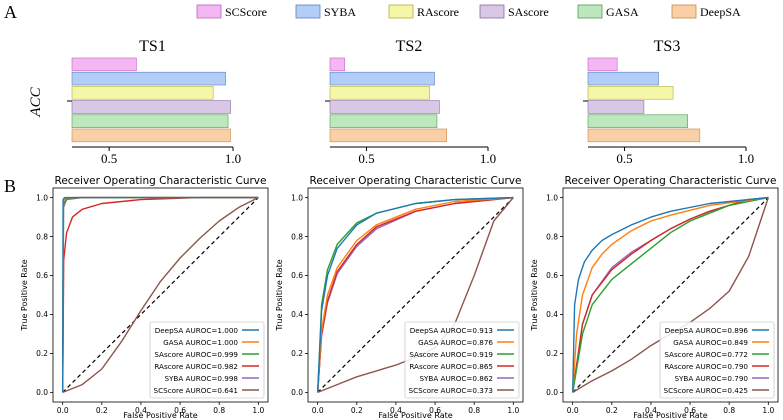 The image size is (783, 420). I want to click on roc-y-axis-label: True Positive Rate, so click(534, 295).